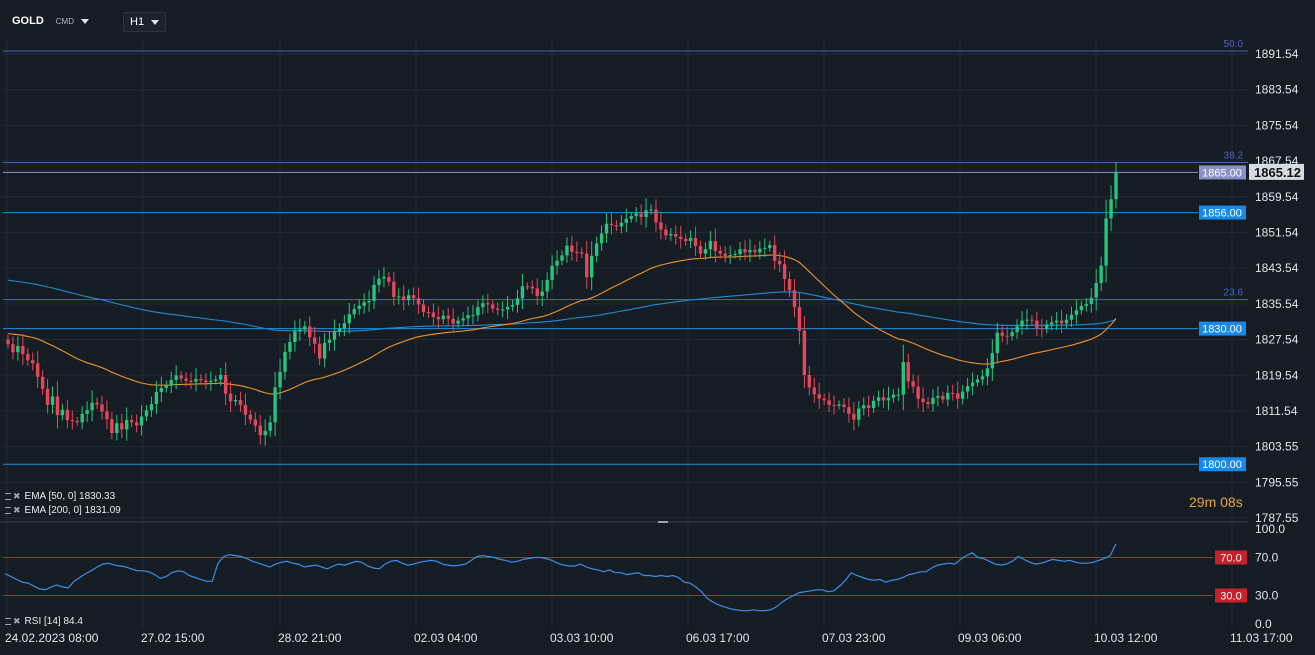  Describe the element at coordinates (50, 21) in the screenshot. I see `symbol-selector: GOLD CMD` at that location.